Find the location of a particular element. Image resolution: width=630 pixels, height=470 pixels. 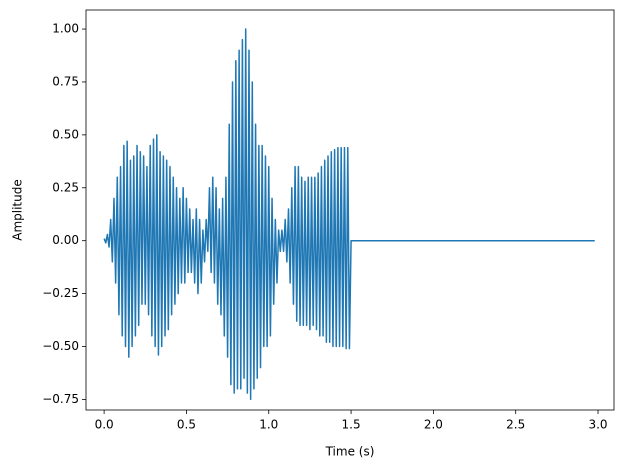

y-tick-label: 0.00 is located at coordinates (65, 240).